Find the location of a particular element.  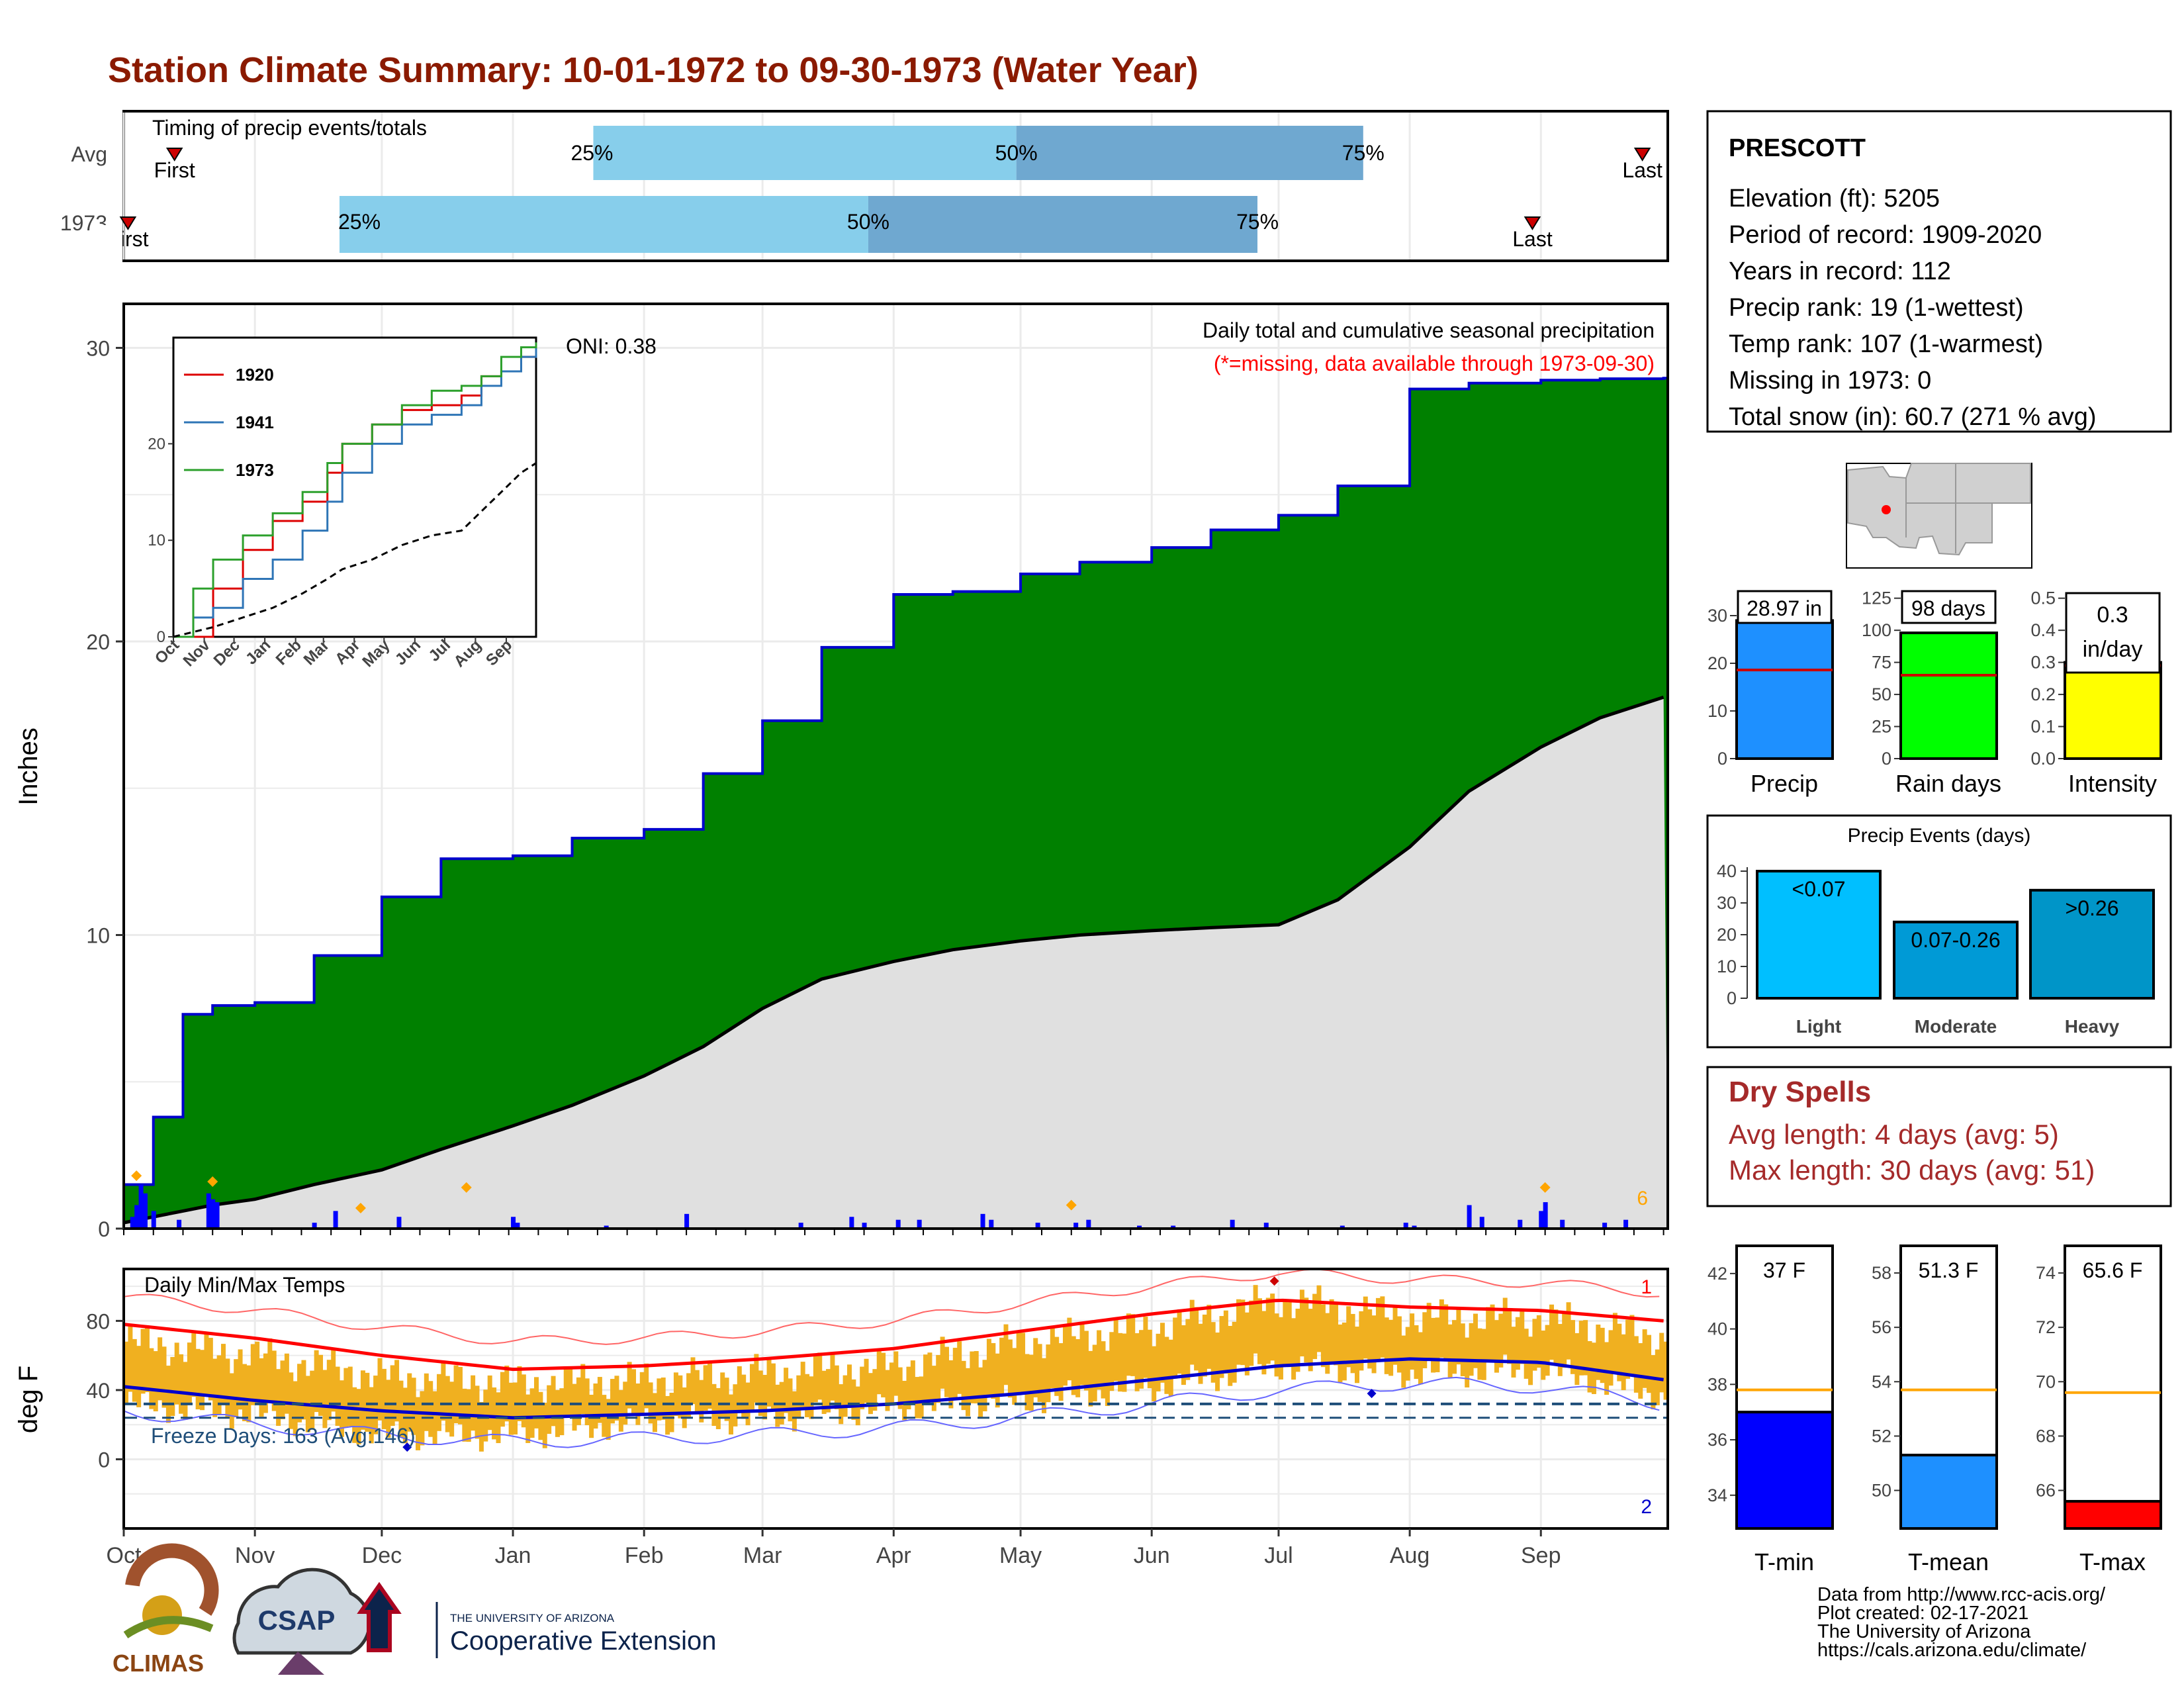

precip-event-label: Light is located at coordinates (1818, 1026).